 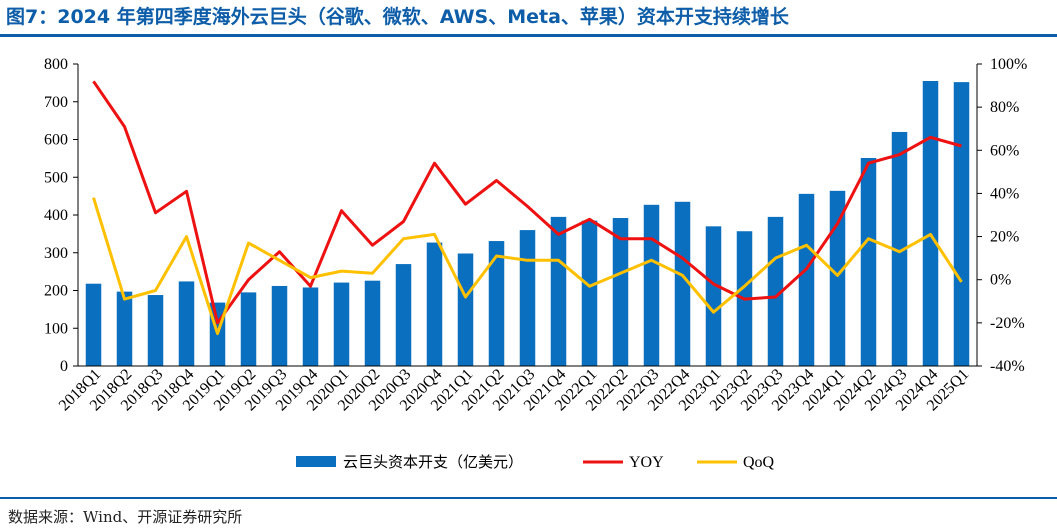 What do you see at coordinates (316, 461) in the screenshot?
I see `legend-bar-swatch` at bounding box center [316, 461].